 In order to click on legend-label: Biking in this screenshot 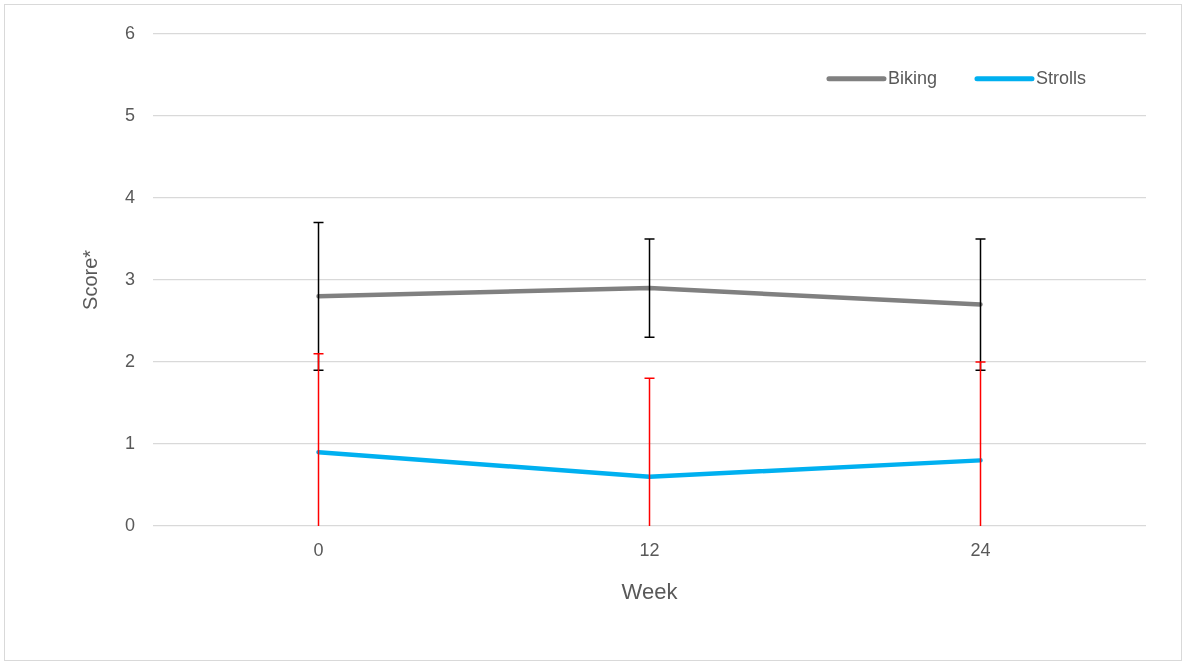, I will do `click(912, 77)`.